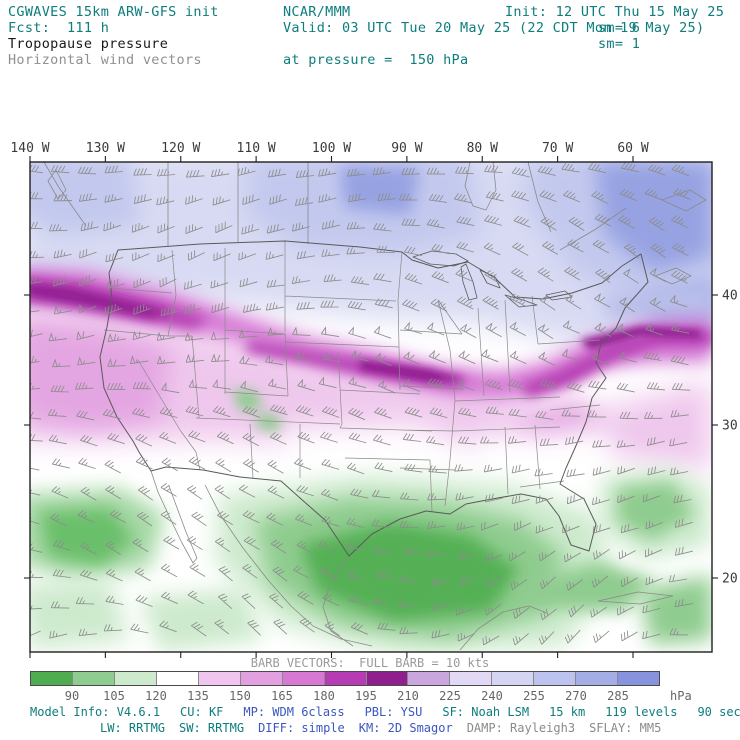 Image resolution: width=740 pixels, height=740 pixels. What do you see at coordinates (534, 696) in the screenshot?
I see `colorbar-tick-label: 255` at bounding box center [534, 696].